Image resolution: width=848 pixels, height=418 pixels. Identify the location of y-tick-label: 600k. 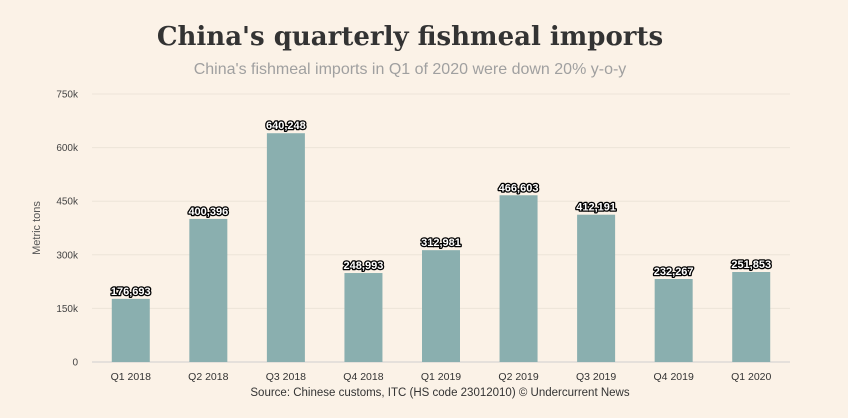
(67, 148).